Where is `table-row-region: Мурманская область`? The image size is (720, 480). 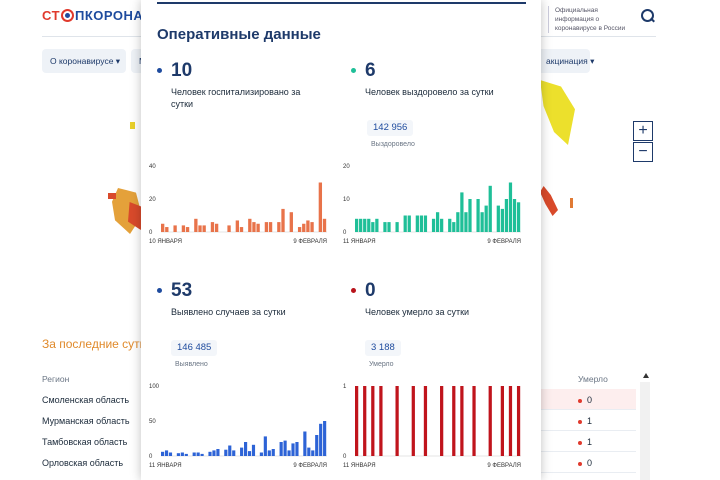 table-row-region: Мурманская область is located at coordinates (86, 421).